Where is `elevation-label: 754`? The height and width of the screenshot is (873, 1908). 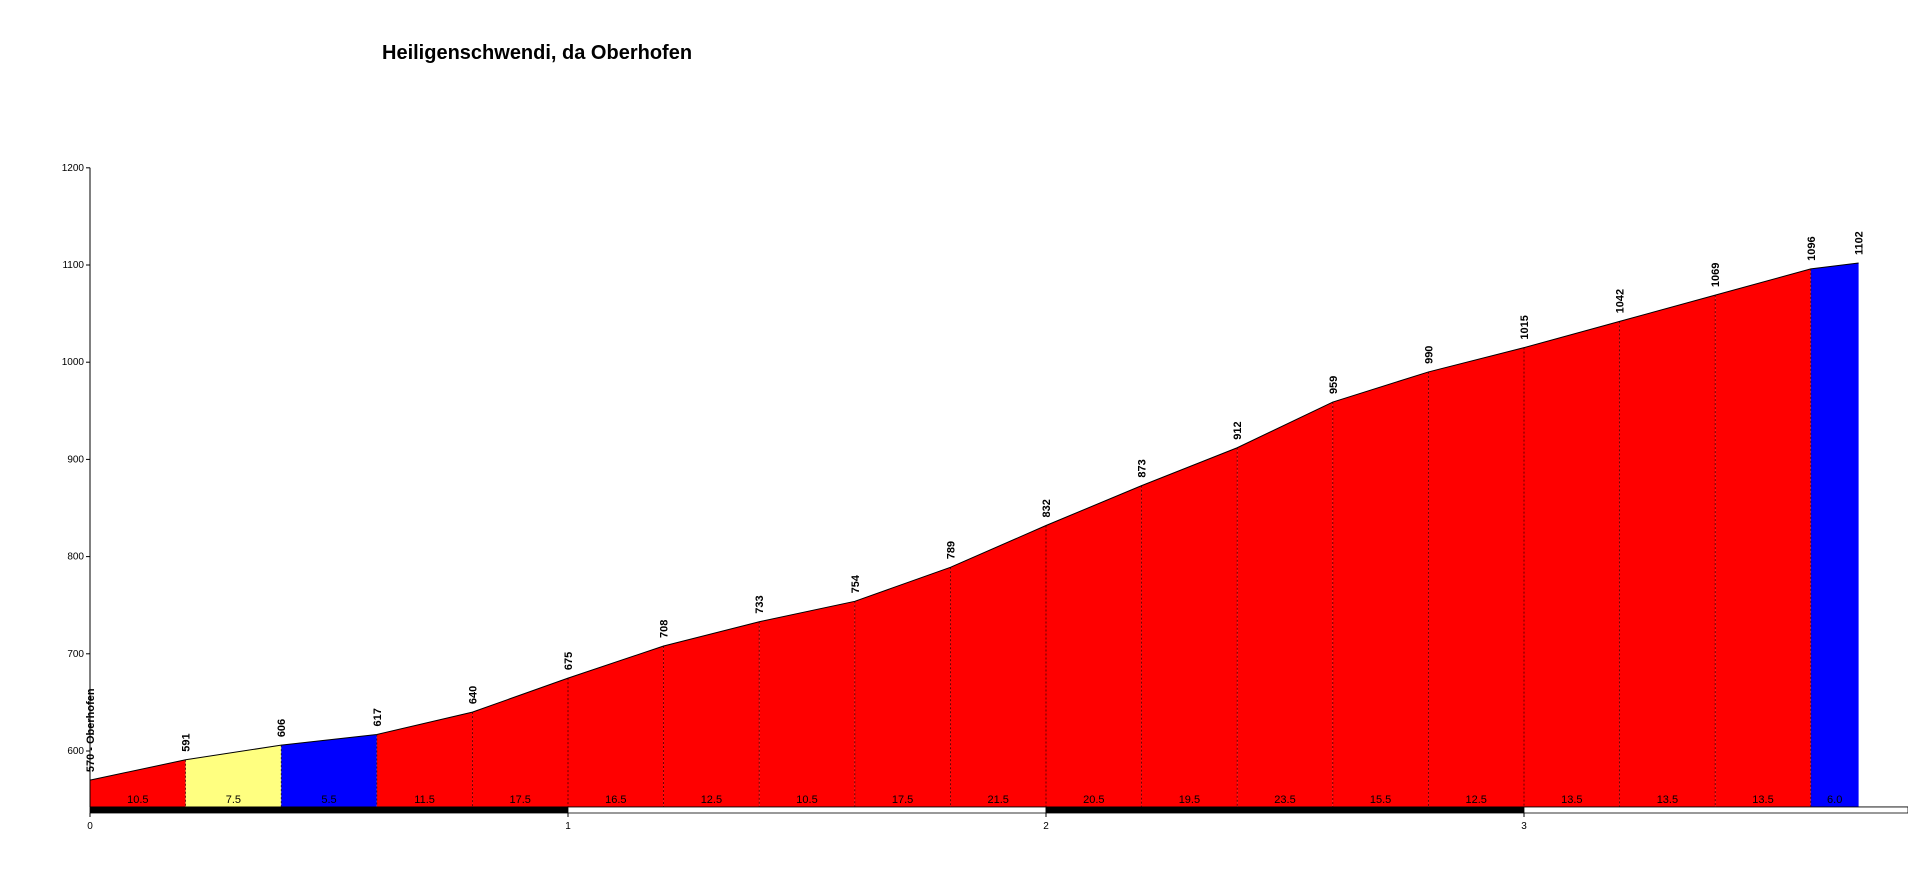
elevation-label: 754 is located at coordinates (856, 583).